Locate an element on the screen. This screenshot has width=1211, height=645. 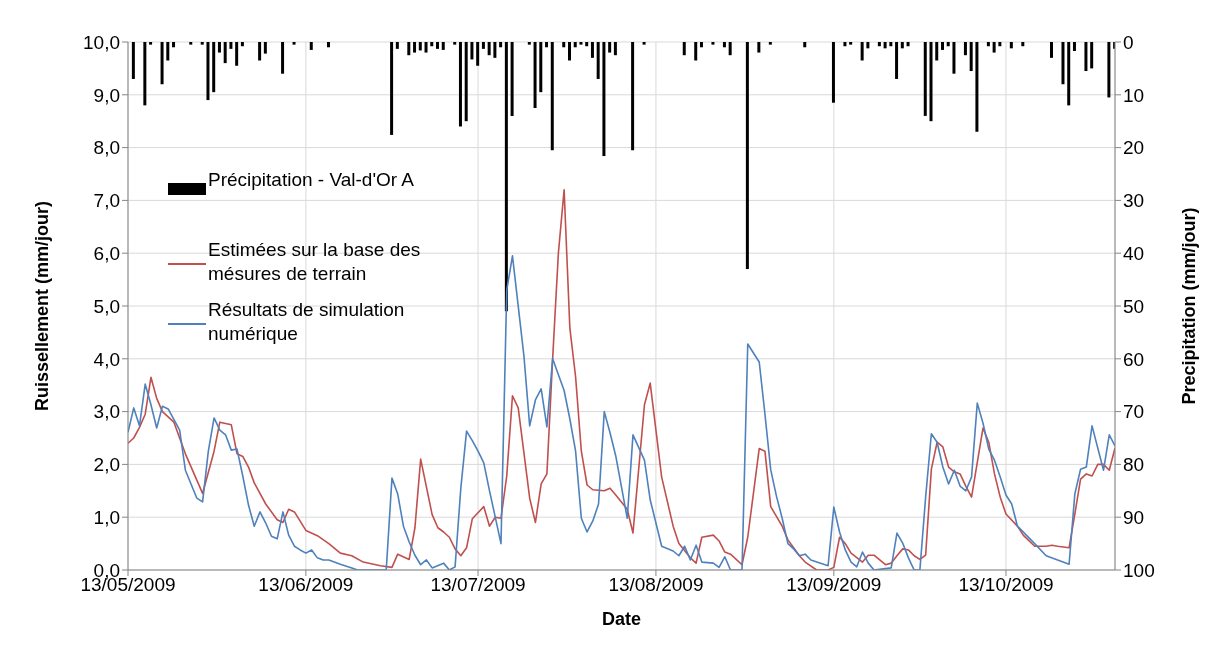
x-tick-label: 13/10/2009 is located at coordinates (1006, 585).